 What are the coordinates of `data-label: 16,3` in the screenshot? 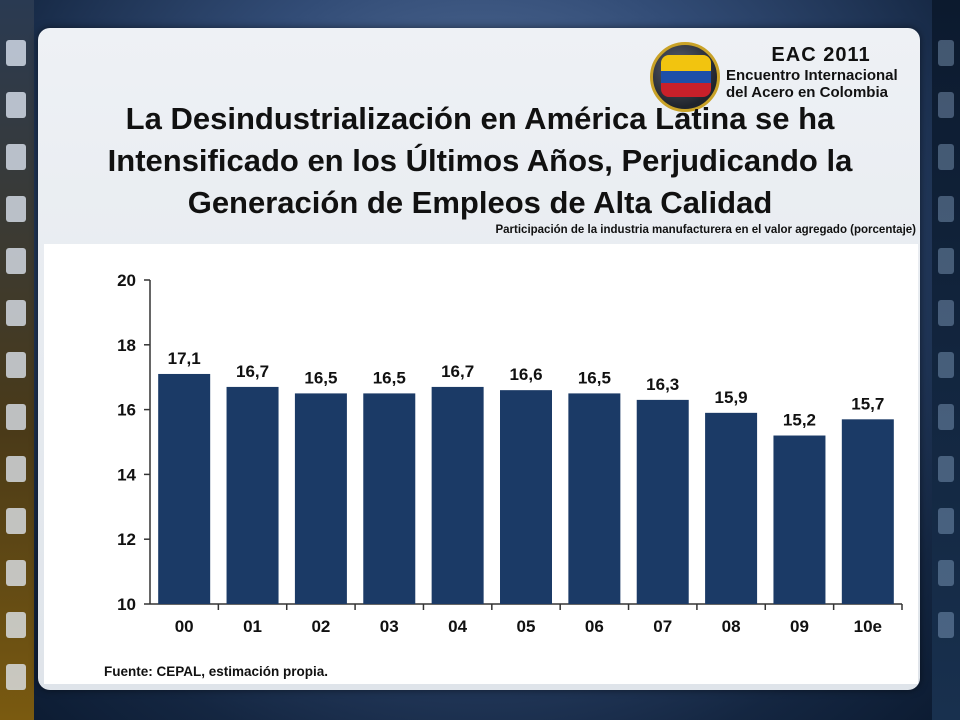 It's located at (662, 384).